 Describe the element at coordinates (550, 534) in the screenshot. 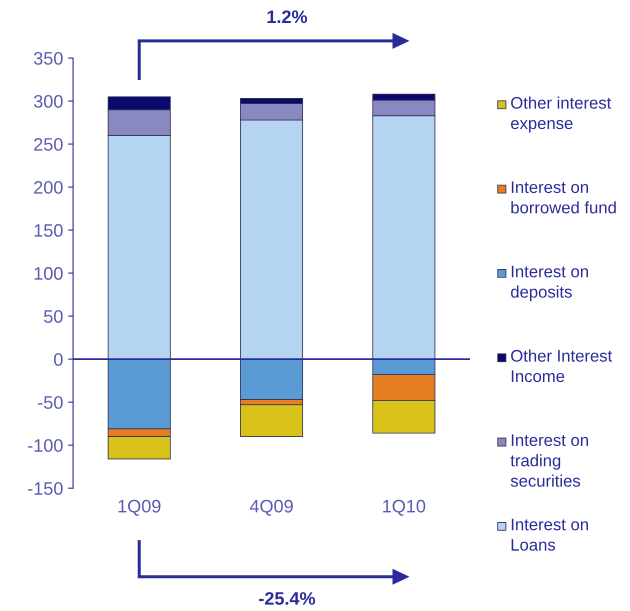

I see `legend-label: Interest on Loans` at that location.